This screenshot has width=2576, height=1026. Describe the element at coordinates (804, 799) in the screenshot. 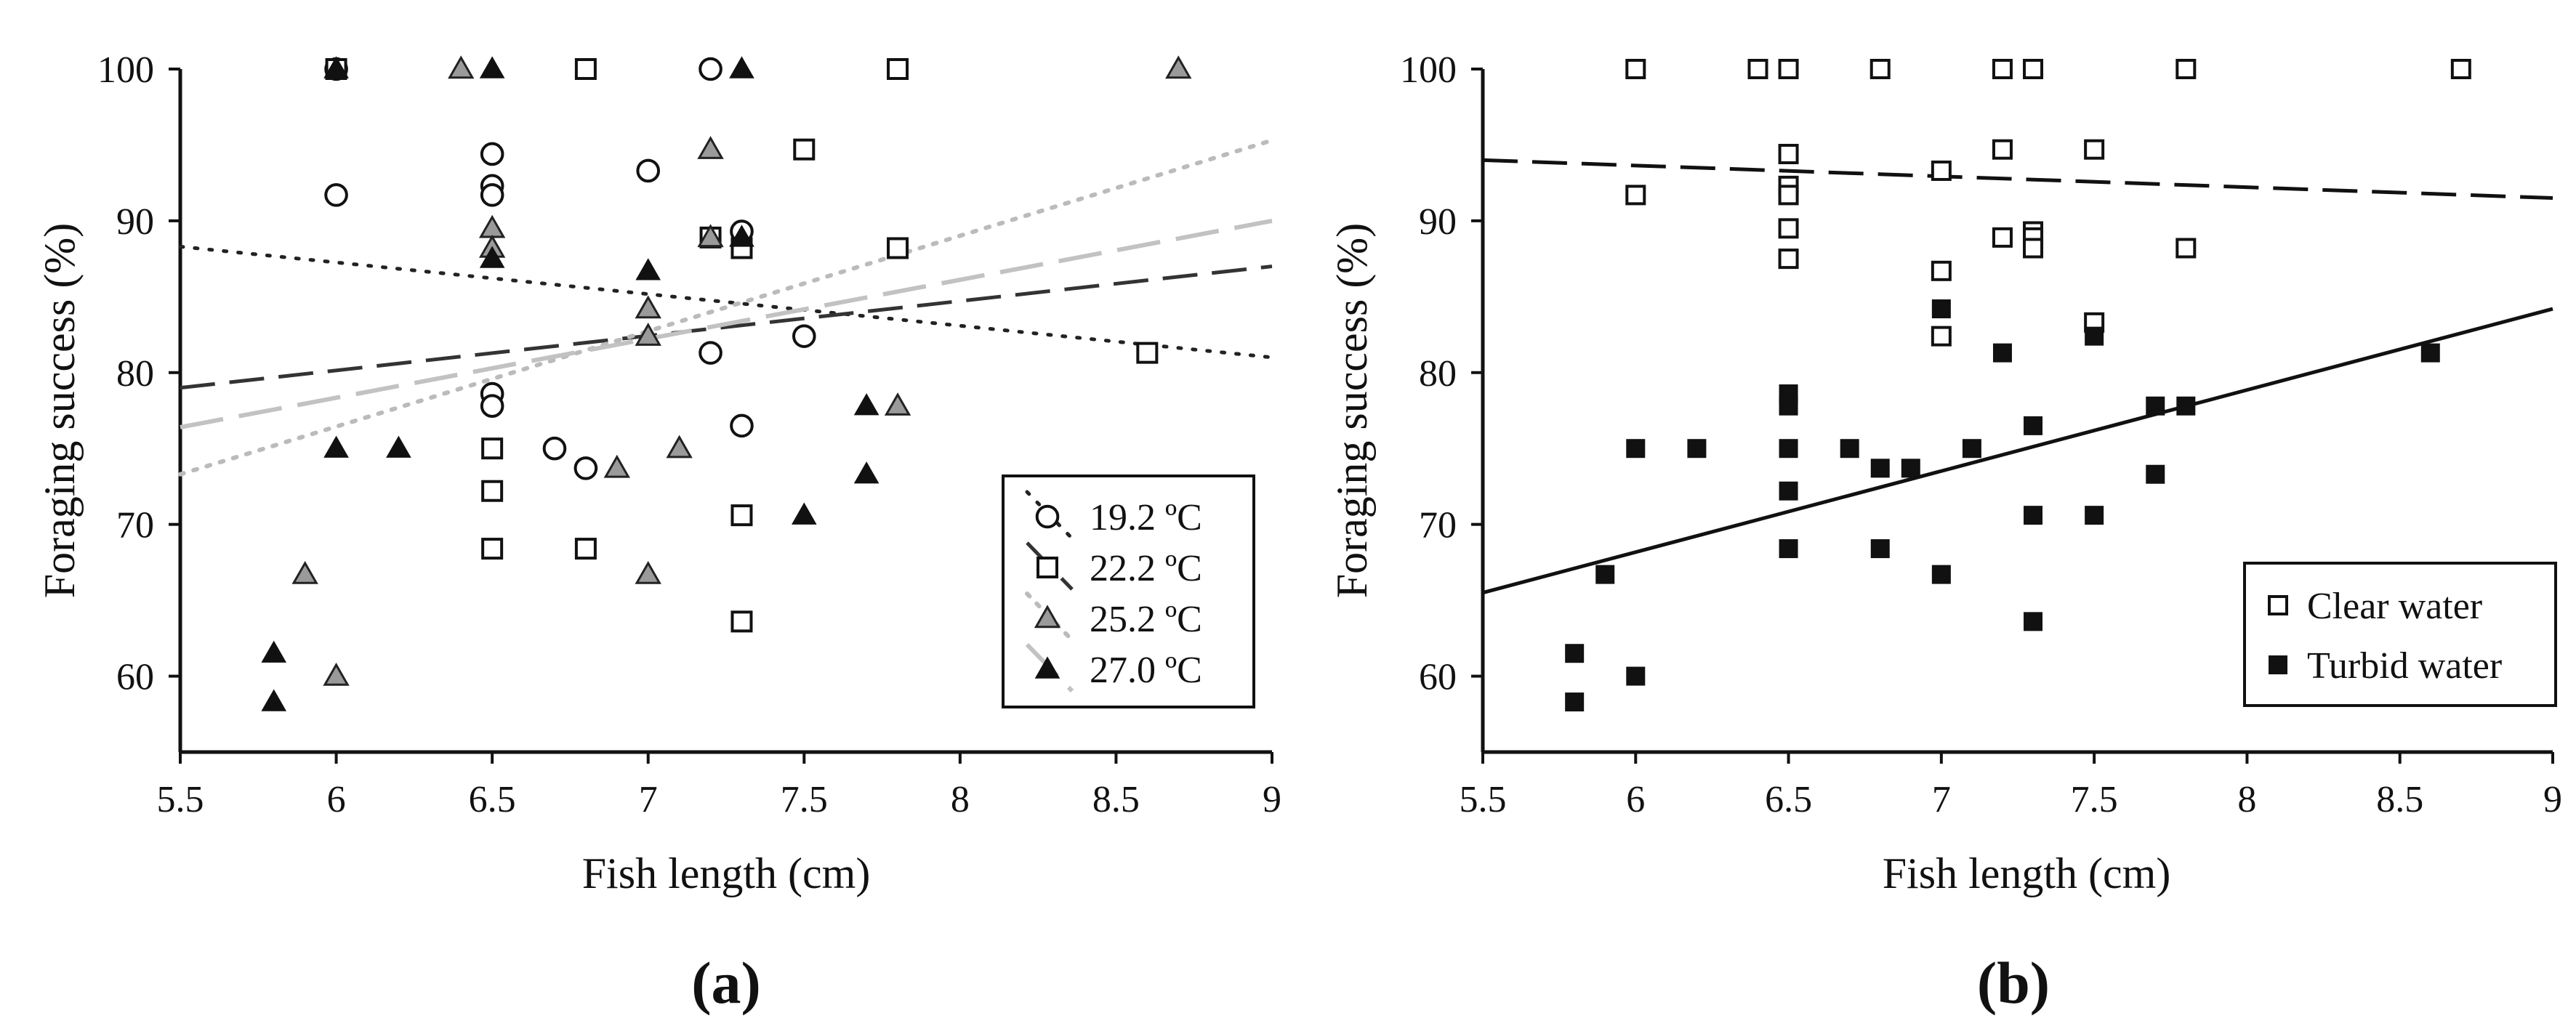

I see `x-tick-label: 7.5` at that location.